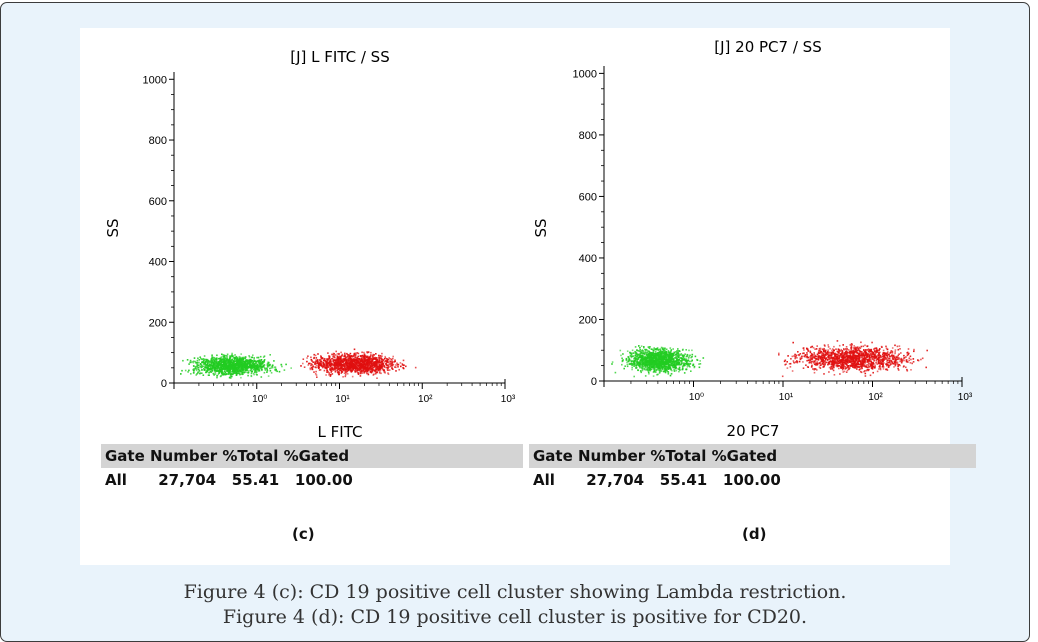  What do you see at coordinates (339, 57) in the screenshot?
I see `chart-title: [J] L FITC / SS` at bounding box center [339, 57].